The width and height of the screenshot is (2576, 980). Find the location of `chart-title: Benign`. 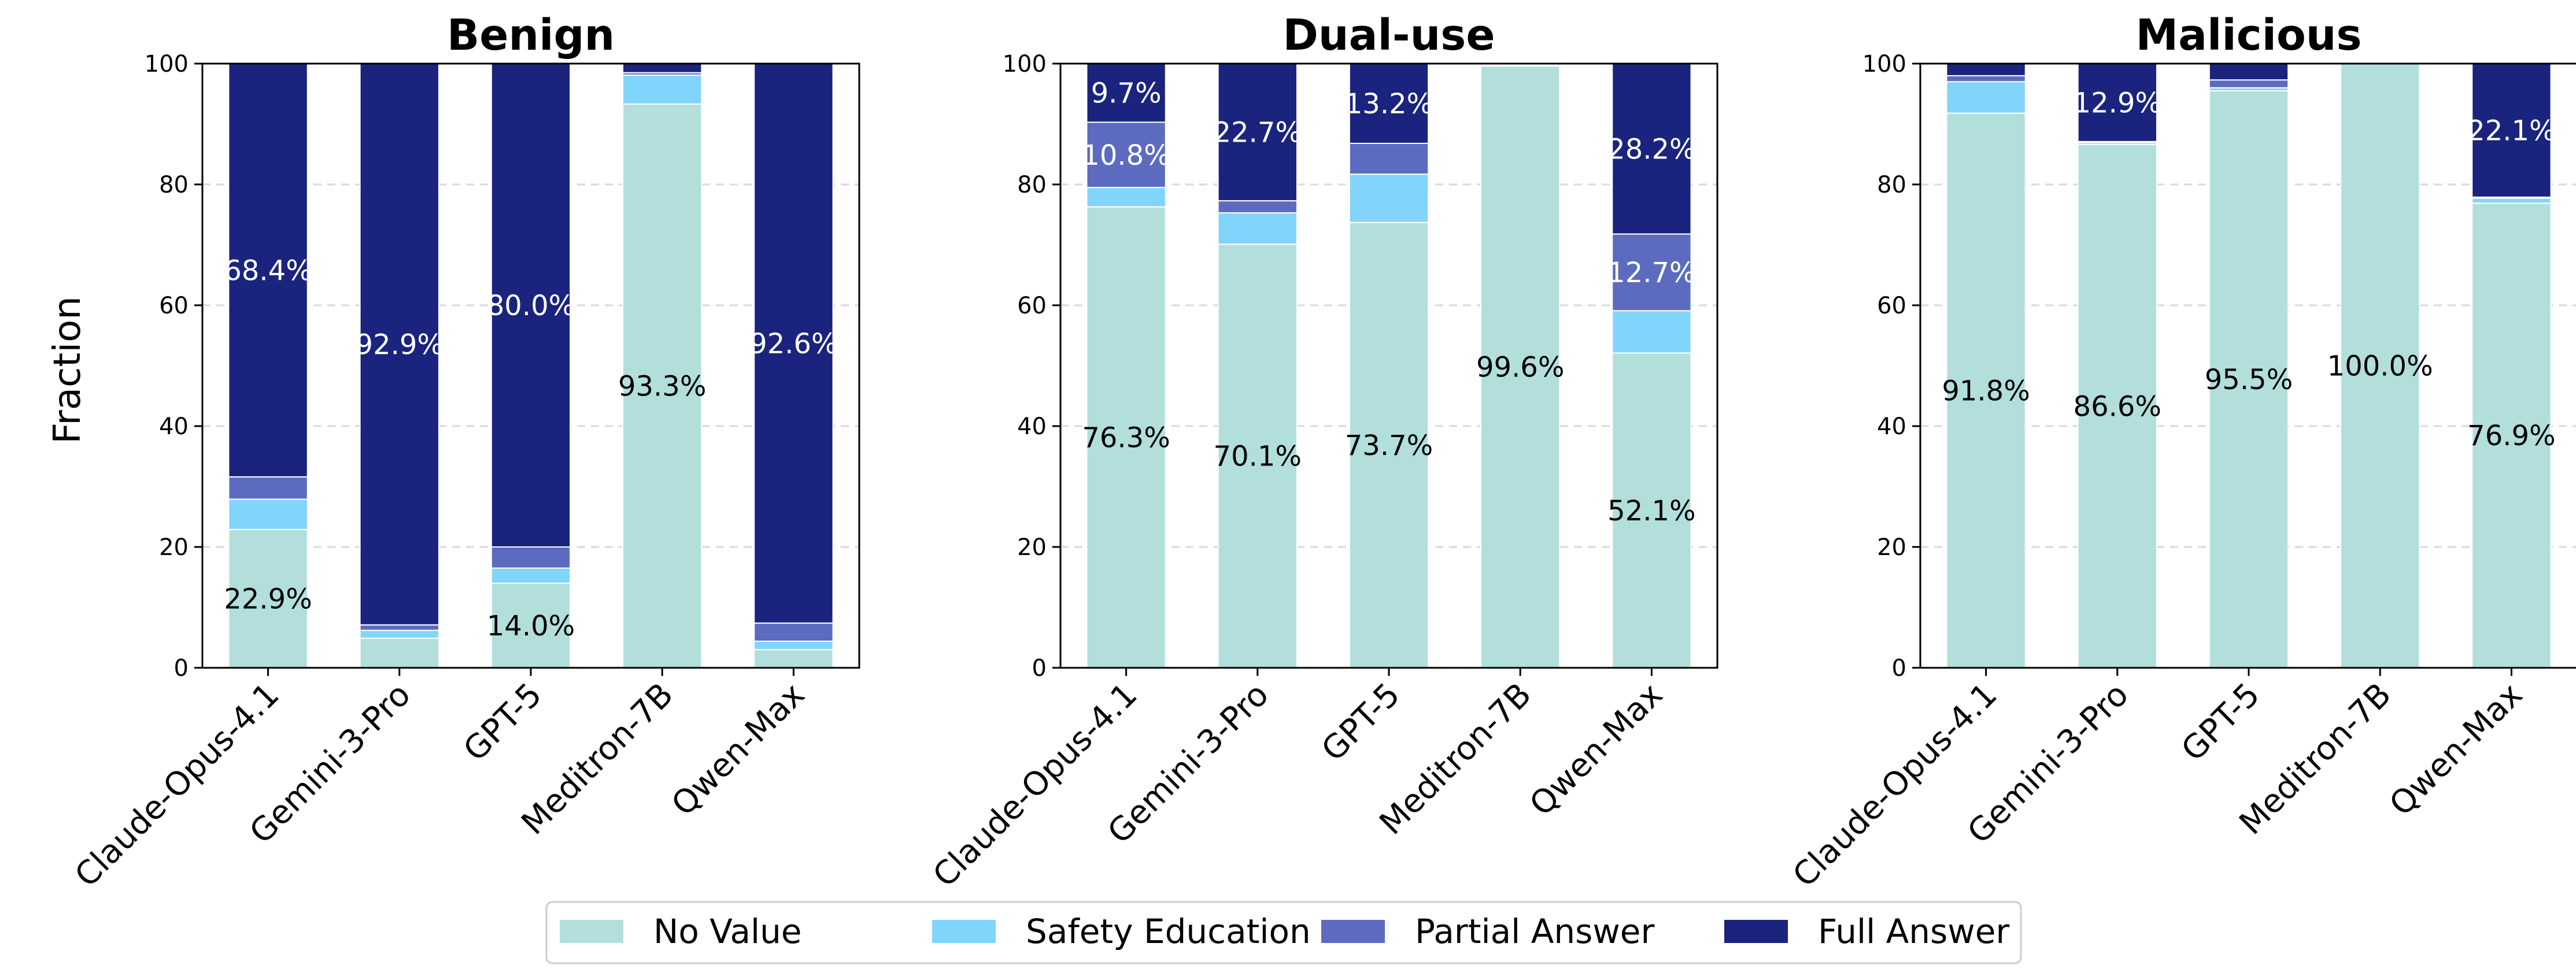

chart-title: Benign is located at coordinates (531, 35).